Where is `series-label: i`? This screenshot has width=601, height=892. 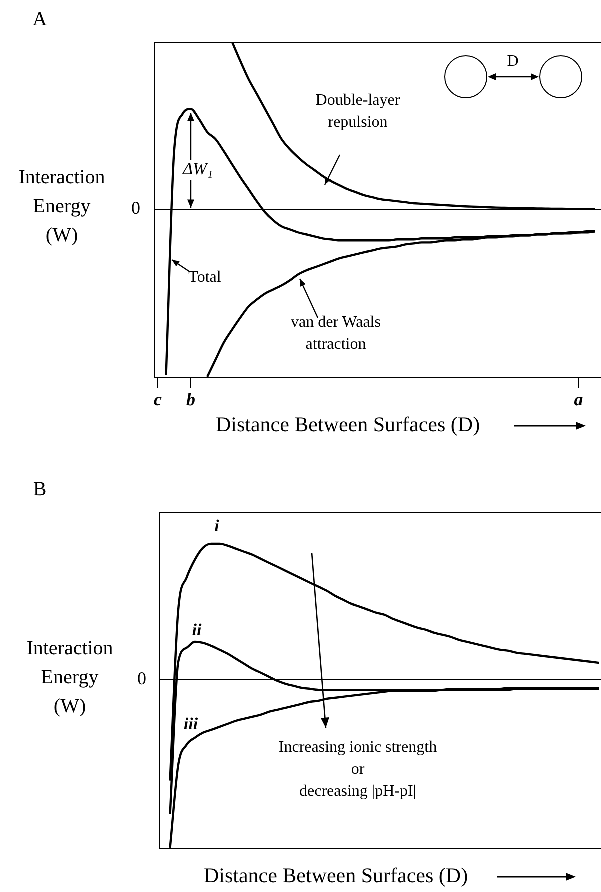 series-label: i is located at coordinates (217, 526).